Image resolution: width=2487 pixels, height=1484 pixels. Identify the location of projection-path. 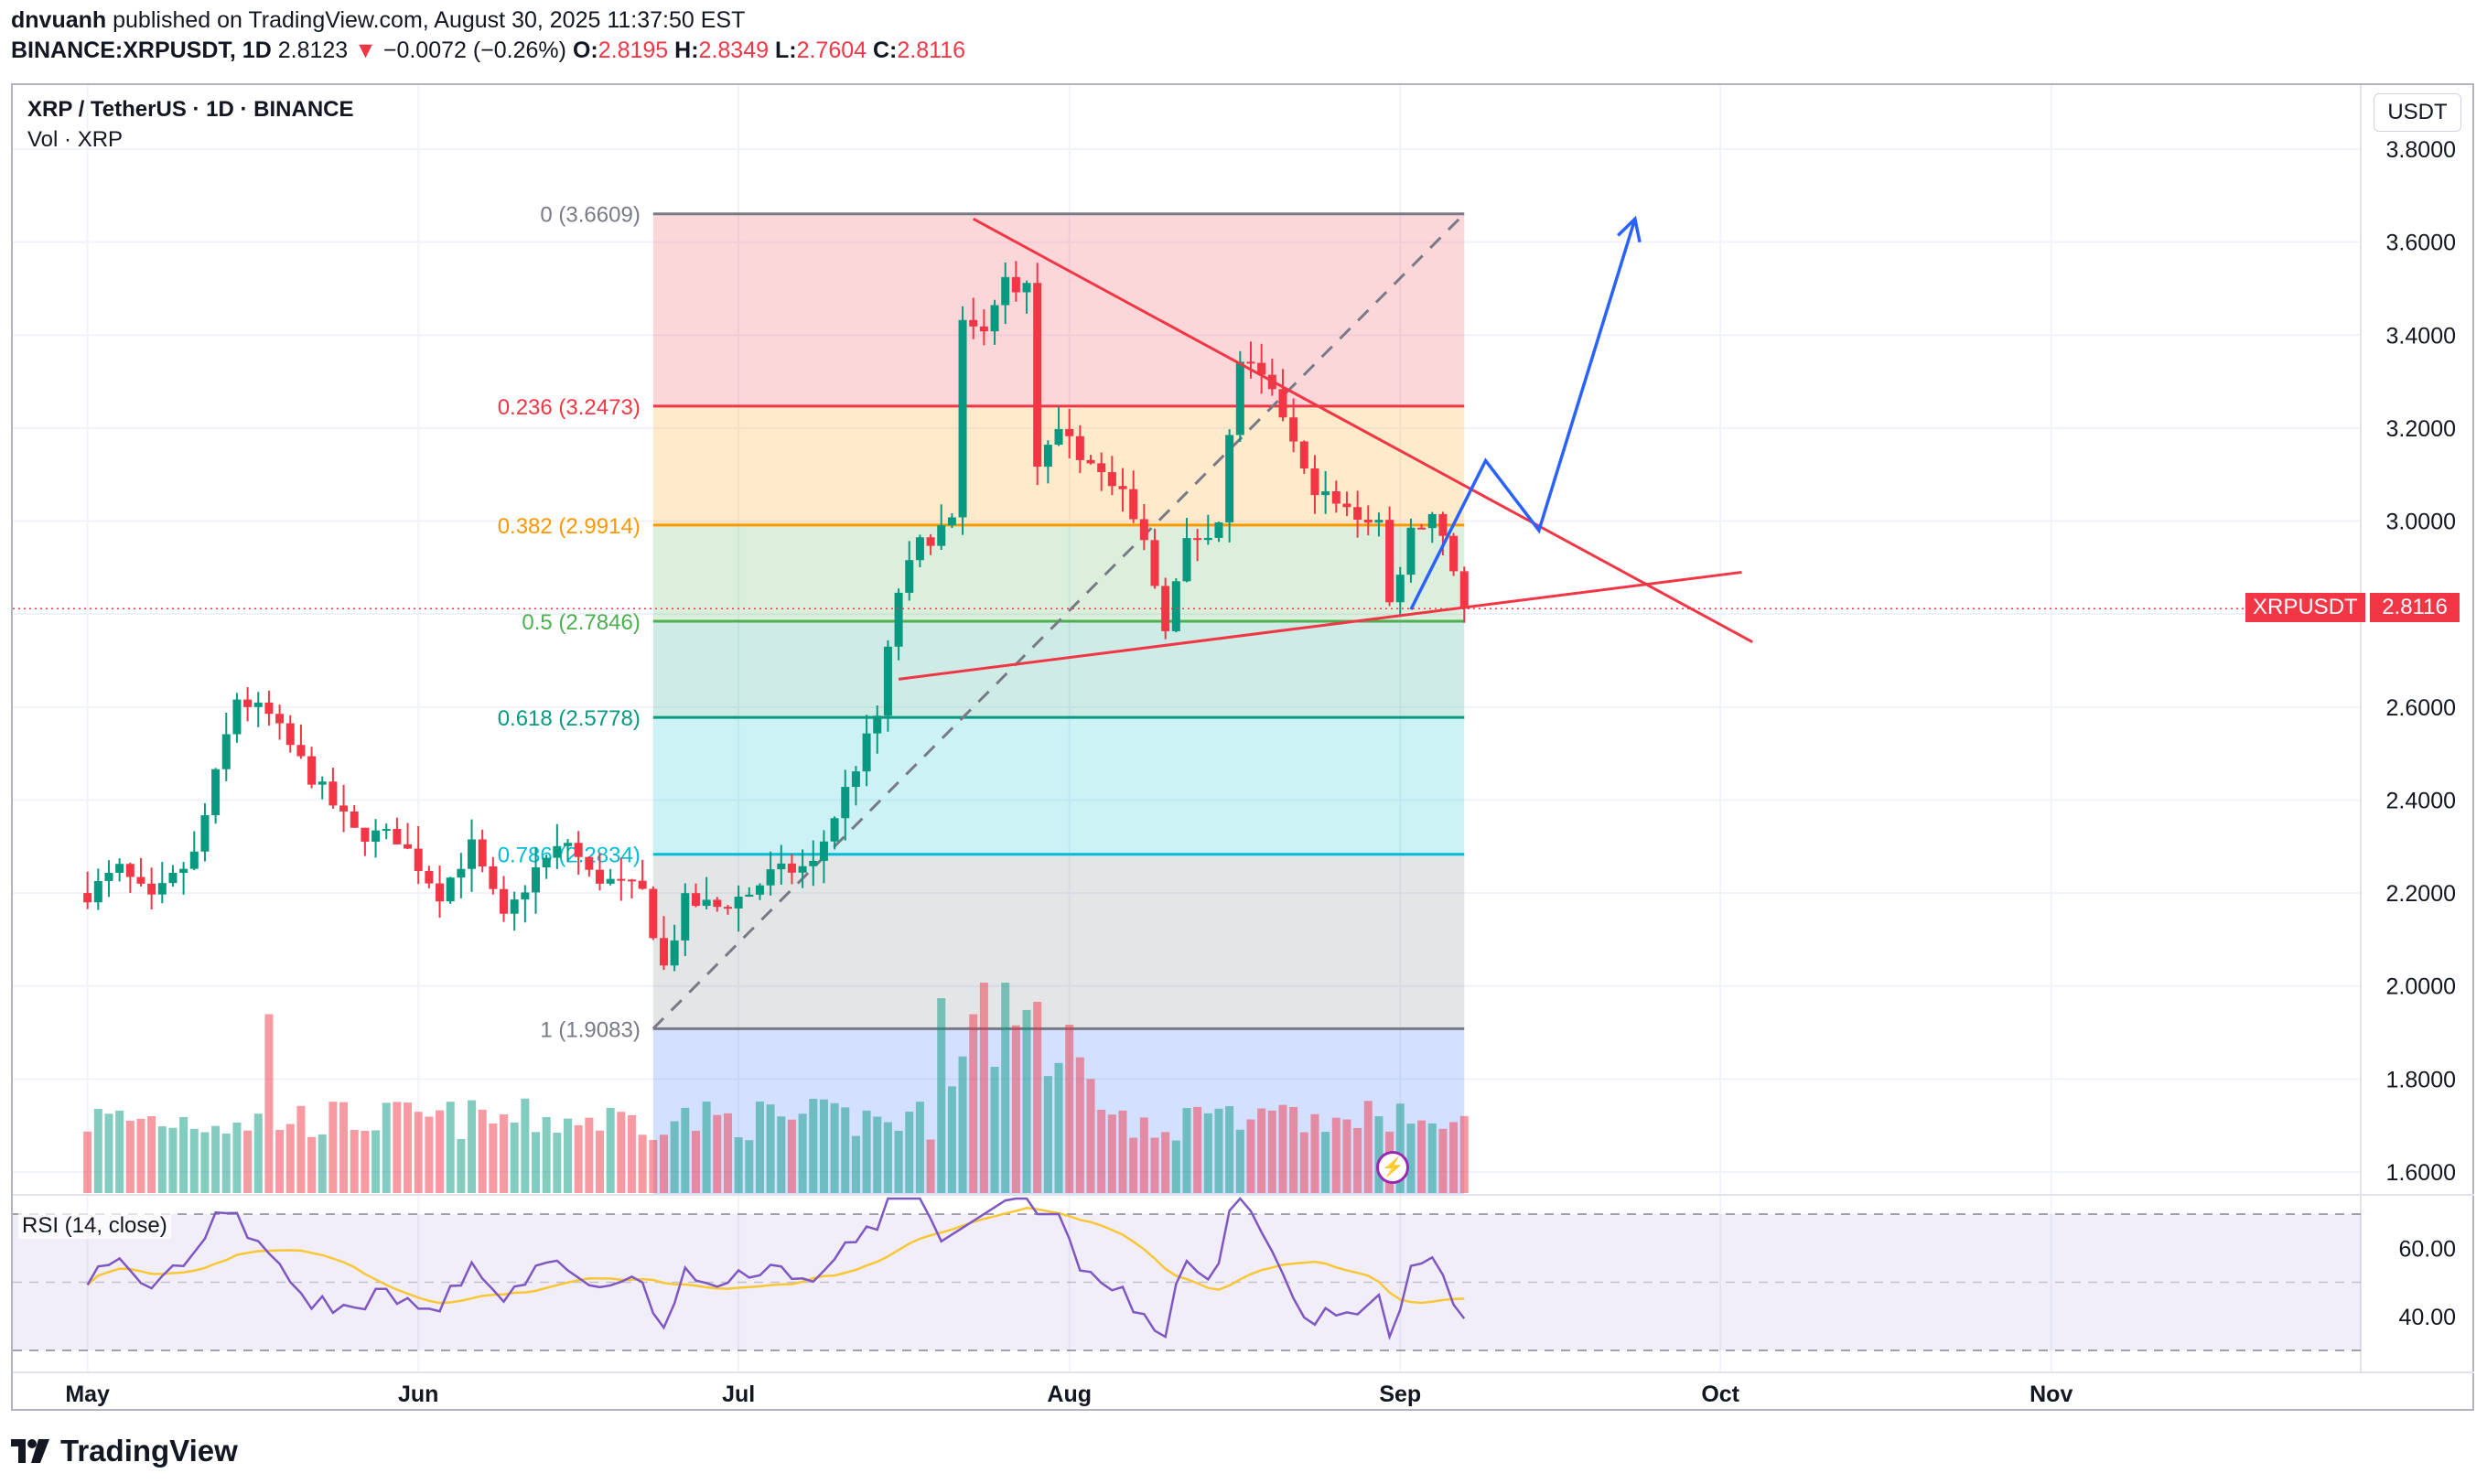
(1523, 414).